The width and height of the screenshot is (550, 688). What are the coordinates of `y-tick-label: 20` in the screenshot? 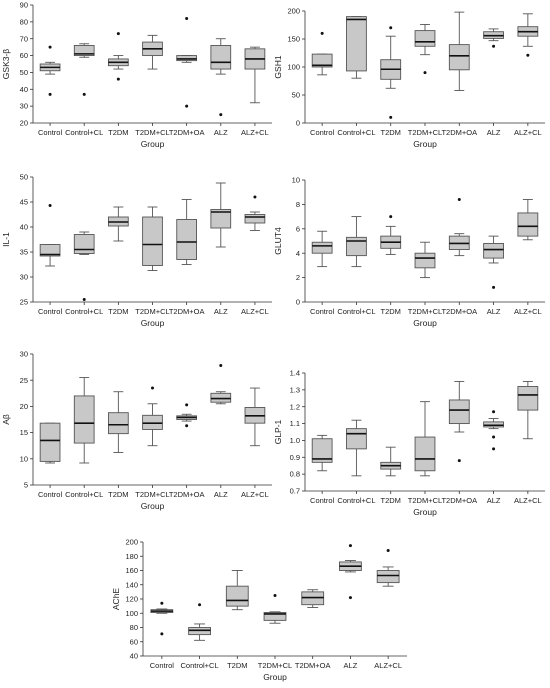 It's located at (24, 406).